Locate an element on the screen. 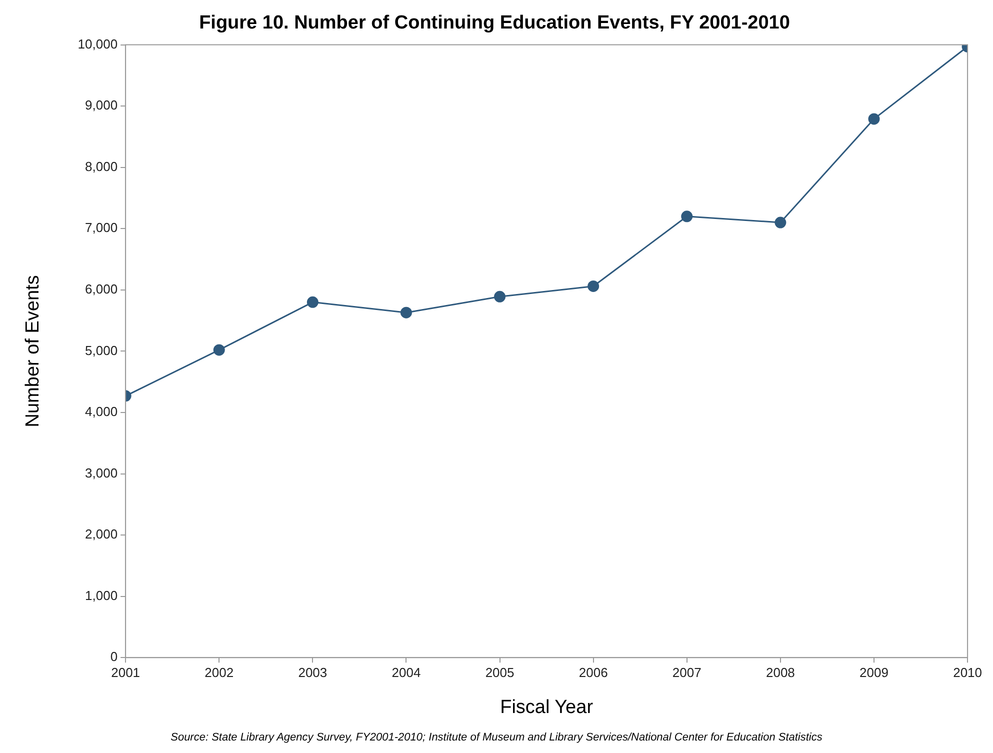  x-tick-label: 2007 is located at coordinates (687, 672).